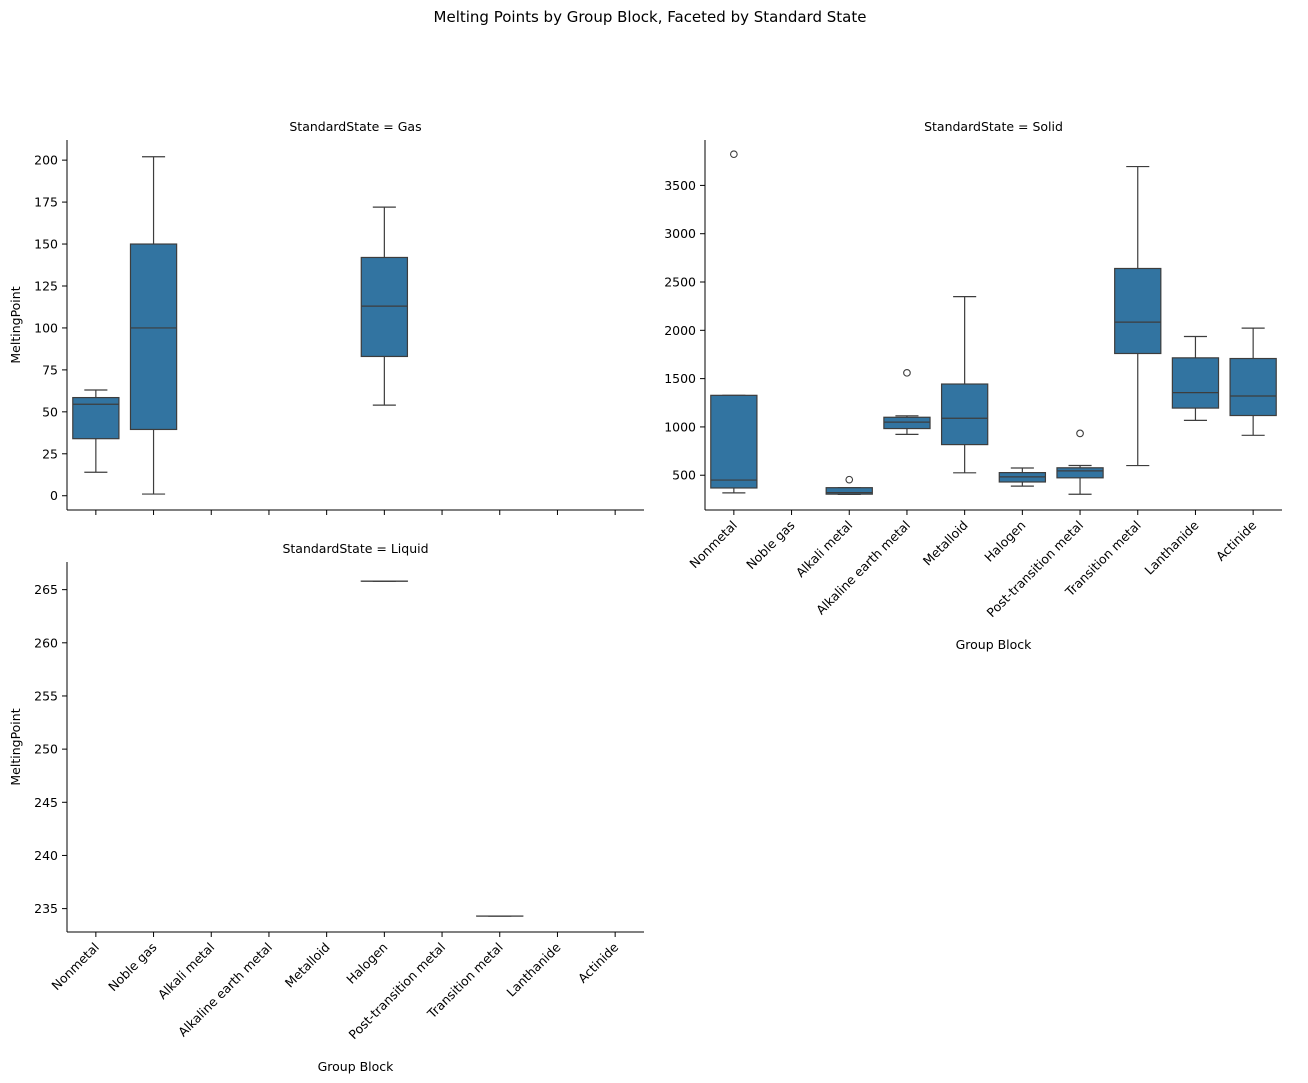 The height and width of the screenshot is (1083, 1308). Describe the element at coordinates (46, 908) in the screenshot. I see `y-tick-label: 235` at that location.